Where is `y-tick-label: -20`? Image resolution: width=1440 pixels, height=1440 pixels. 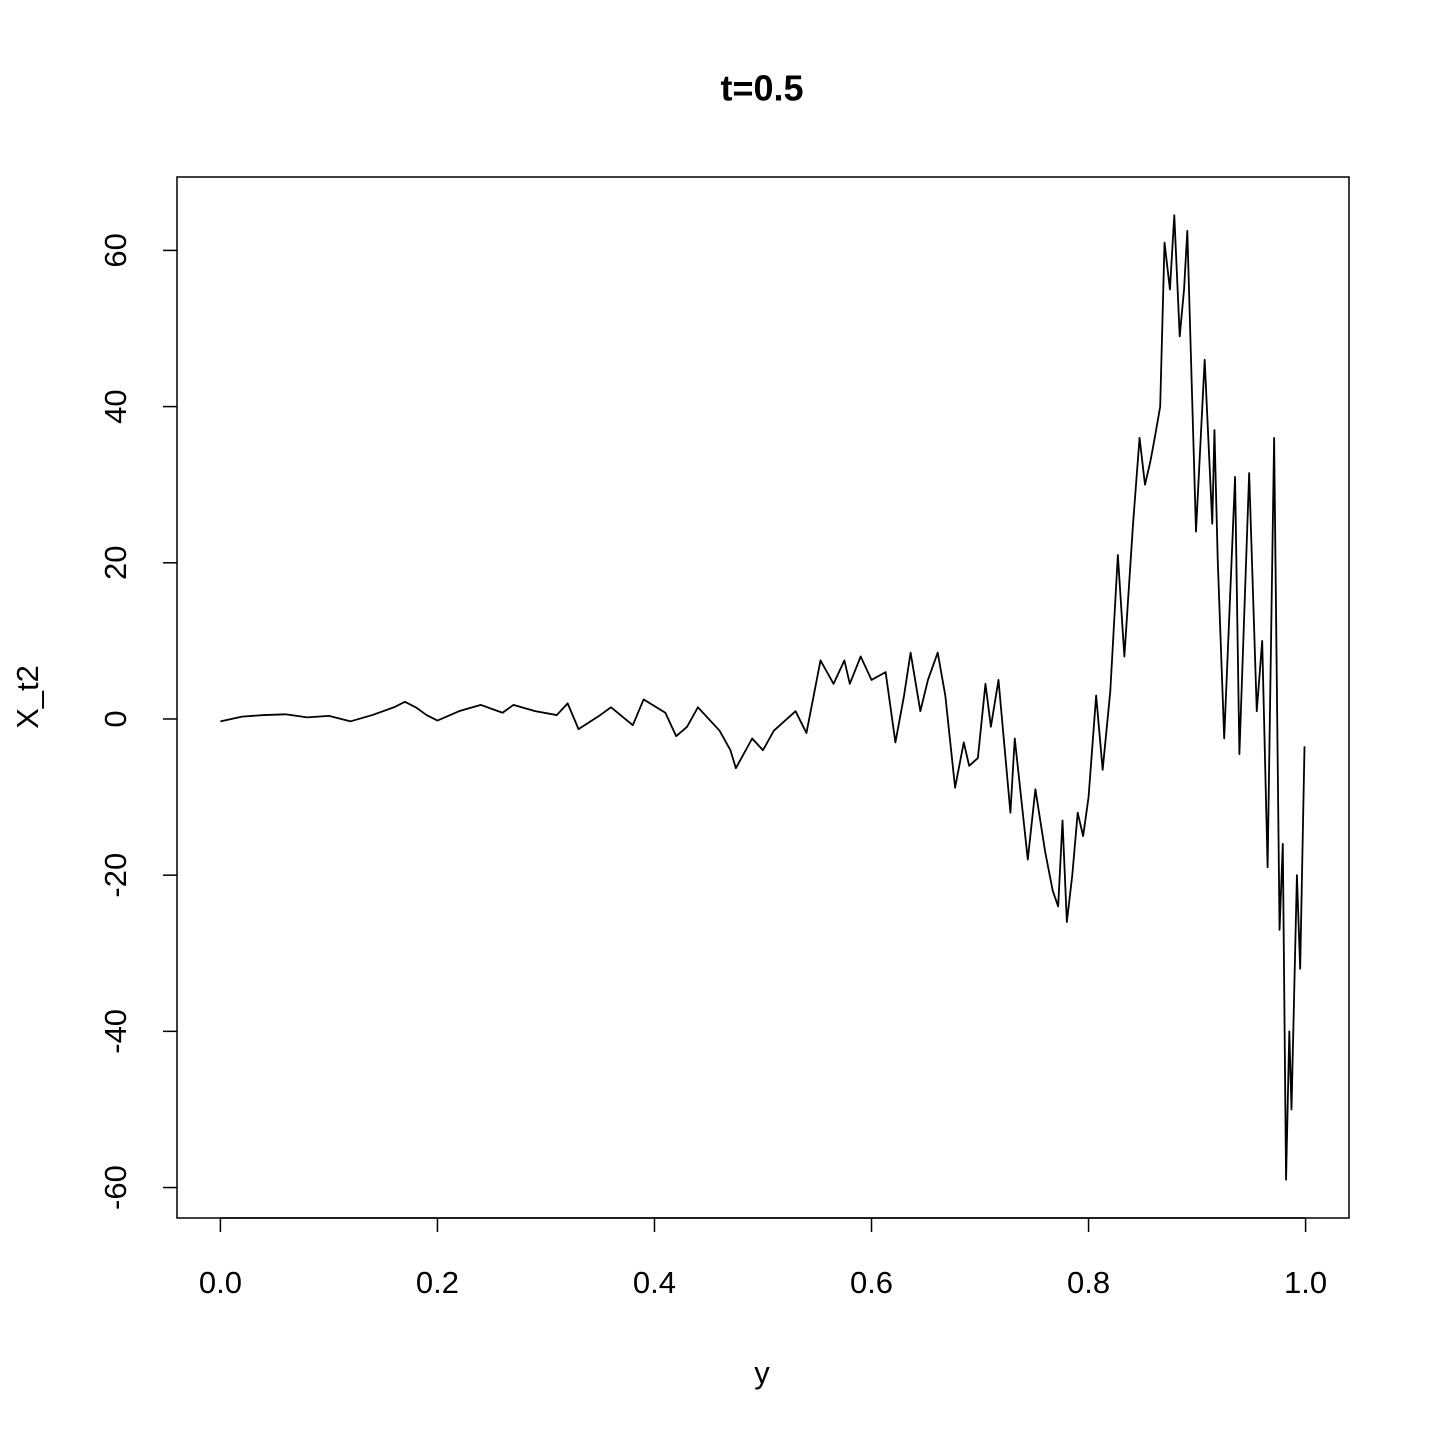
y-tick-label: -20 is located at coordinates (115, 875).